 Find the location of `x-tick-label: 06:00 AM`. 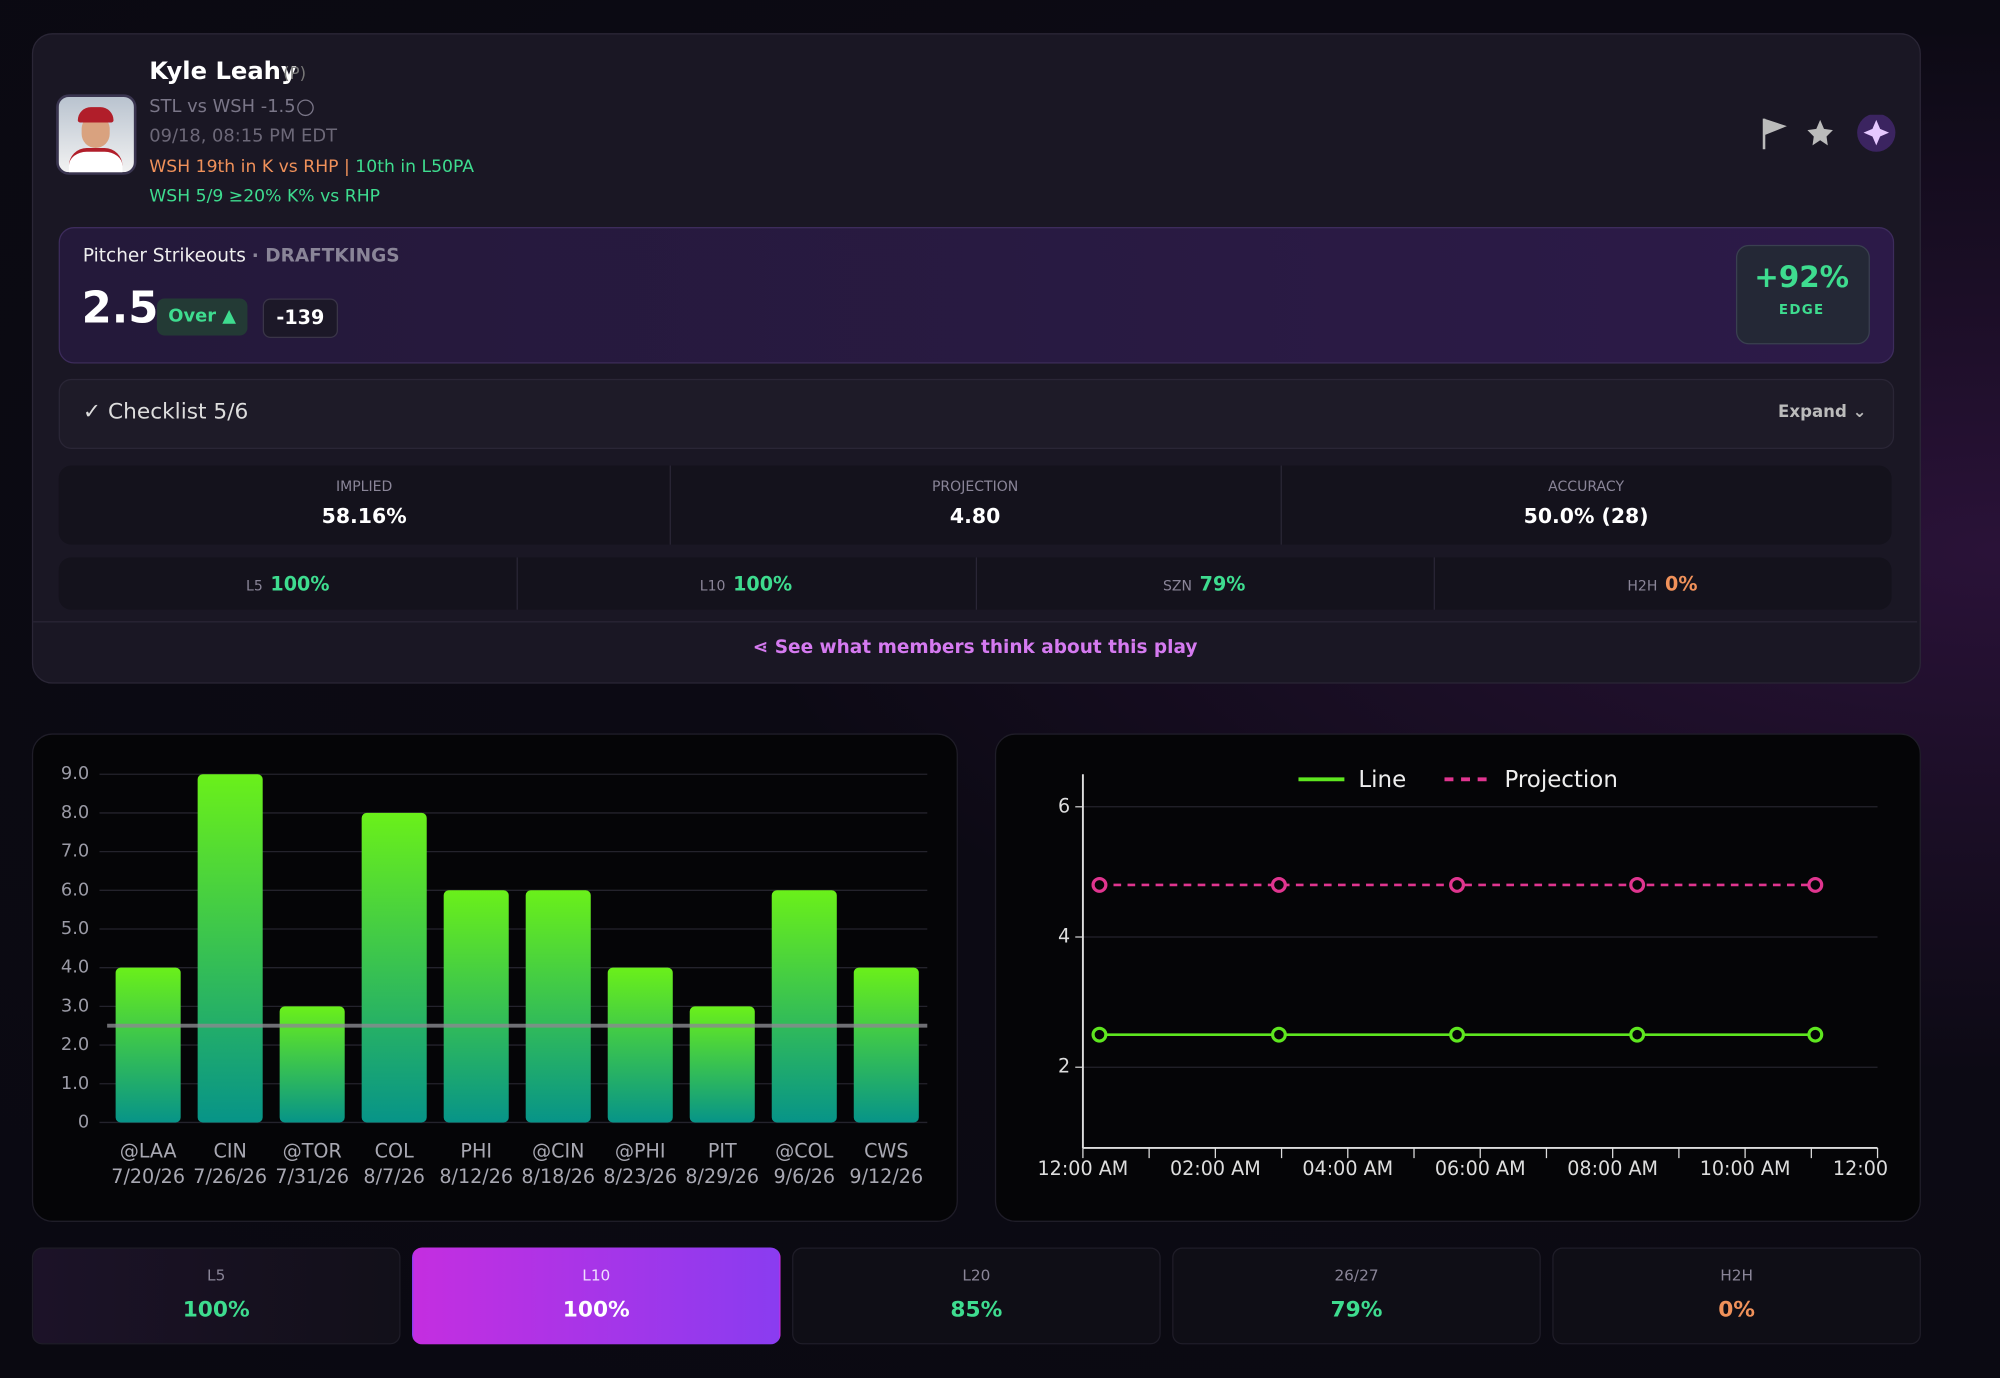

x-tick-label: 06:00 AM is located at coordinates (1480, 1168).